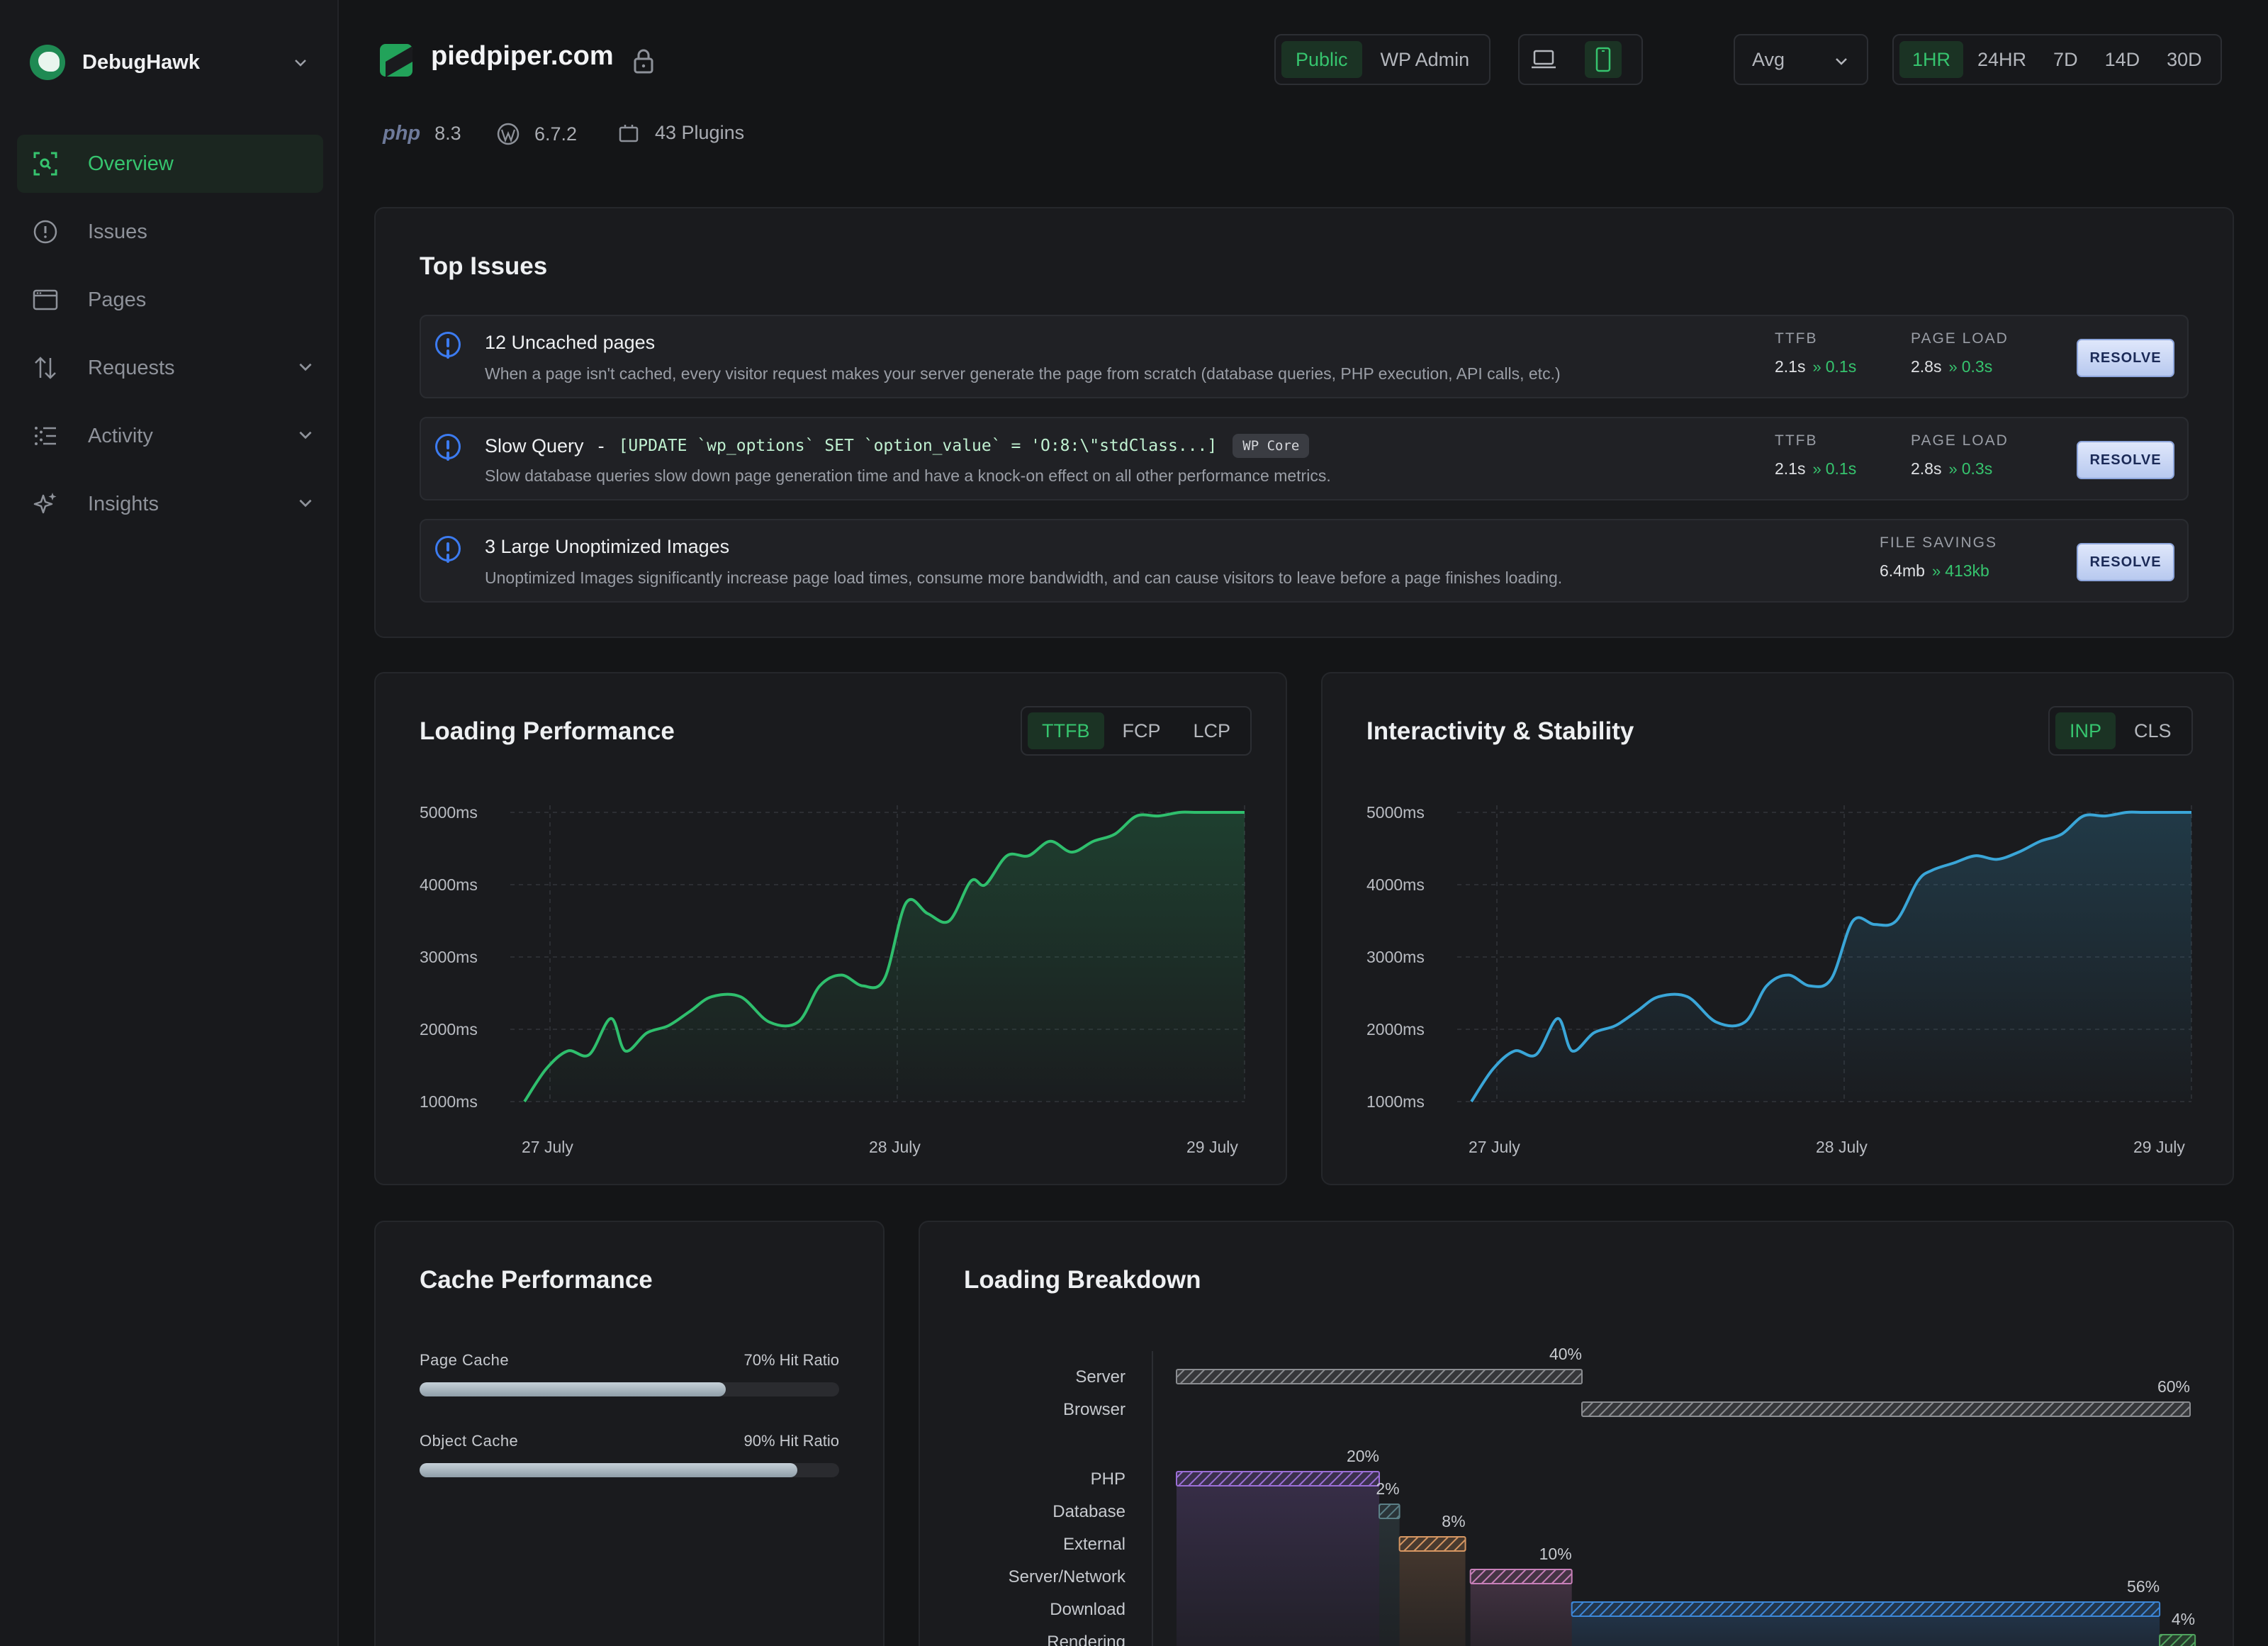 This screenshot has width=2268, height=1646. What do you see at coordinates (45, 164) in the screenshot?
I see `overview-icon` at bounding box center [45, 164].